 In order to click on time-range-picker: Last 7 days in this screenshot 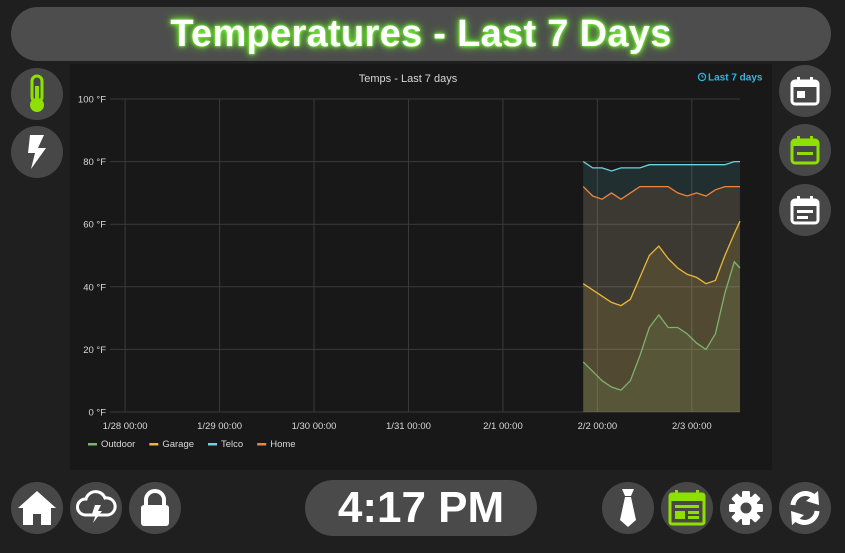, I will do `click(730, 78)`.